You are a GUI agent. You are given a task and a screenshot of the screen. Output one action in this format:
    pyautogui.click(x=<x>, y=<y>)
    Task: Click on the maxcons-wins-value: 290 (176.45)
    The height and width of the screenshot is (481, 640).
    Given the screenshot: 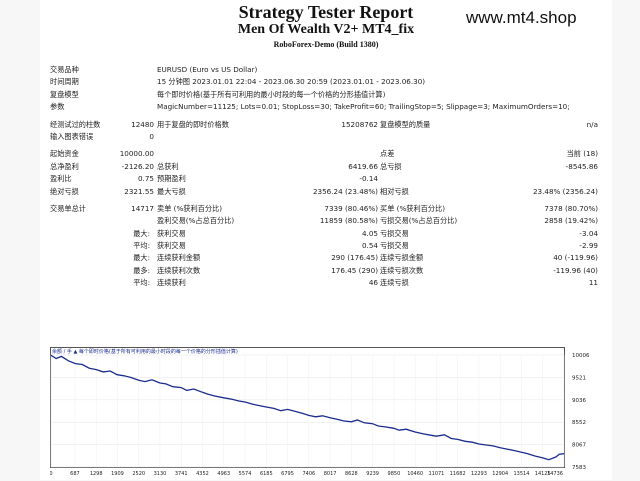 What is the action you would take?
    pyautogui.click(x=354, y=258)
    